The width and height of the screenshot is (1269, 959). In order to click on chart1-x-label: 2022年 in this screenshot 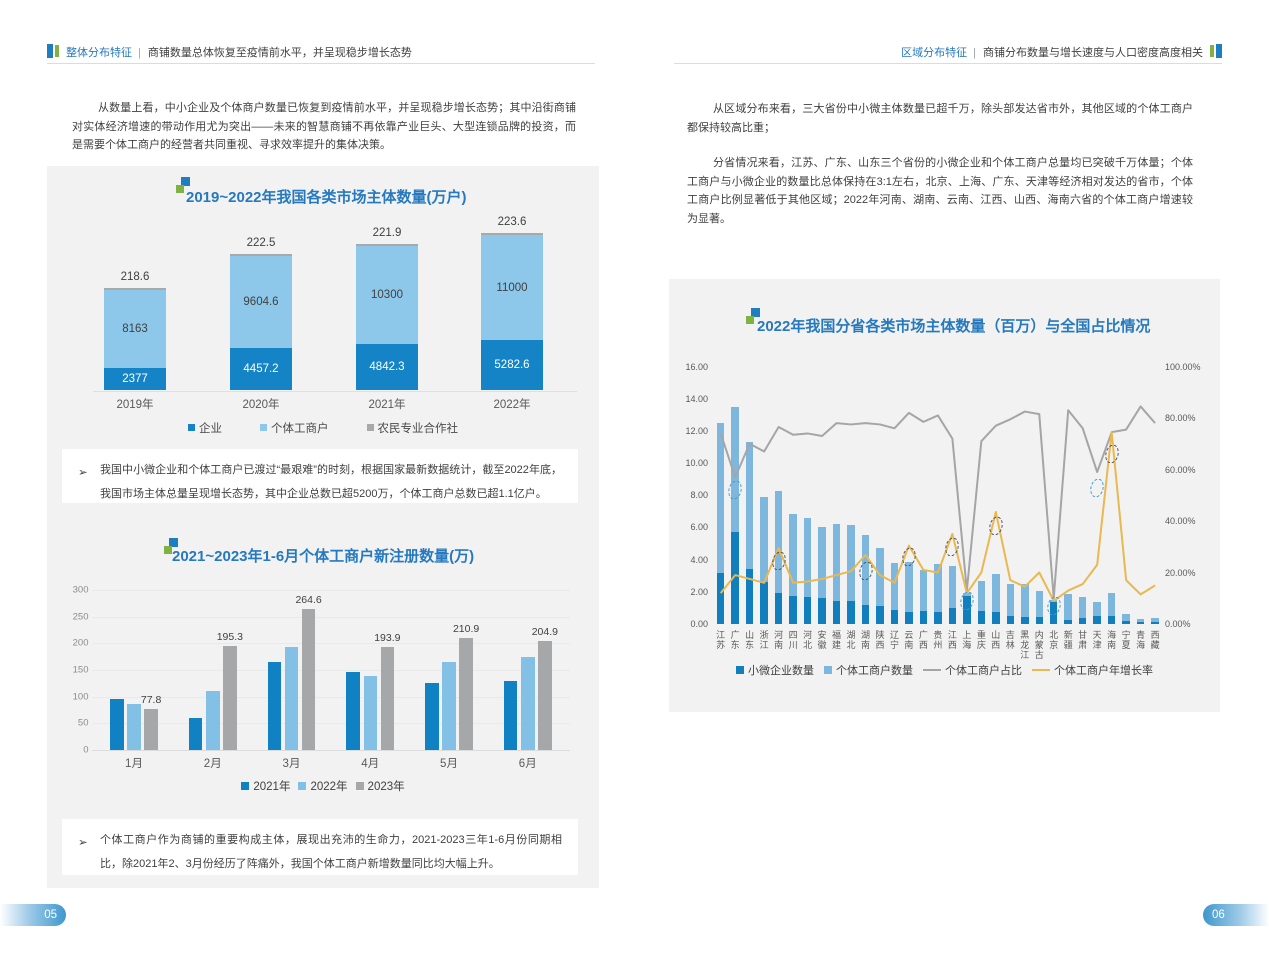, I will do `click(512, 405)`.